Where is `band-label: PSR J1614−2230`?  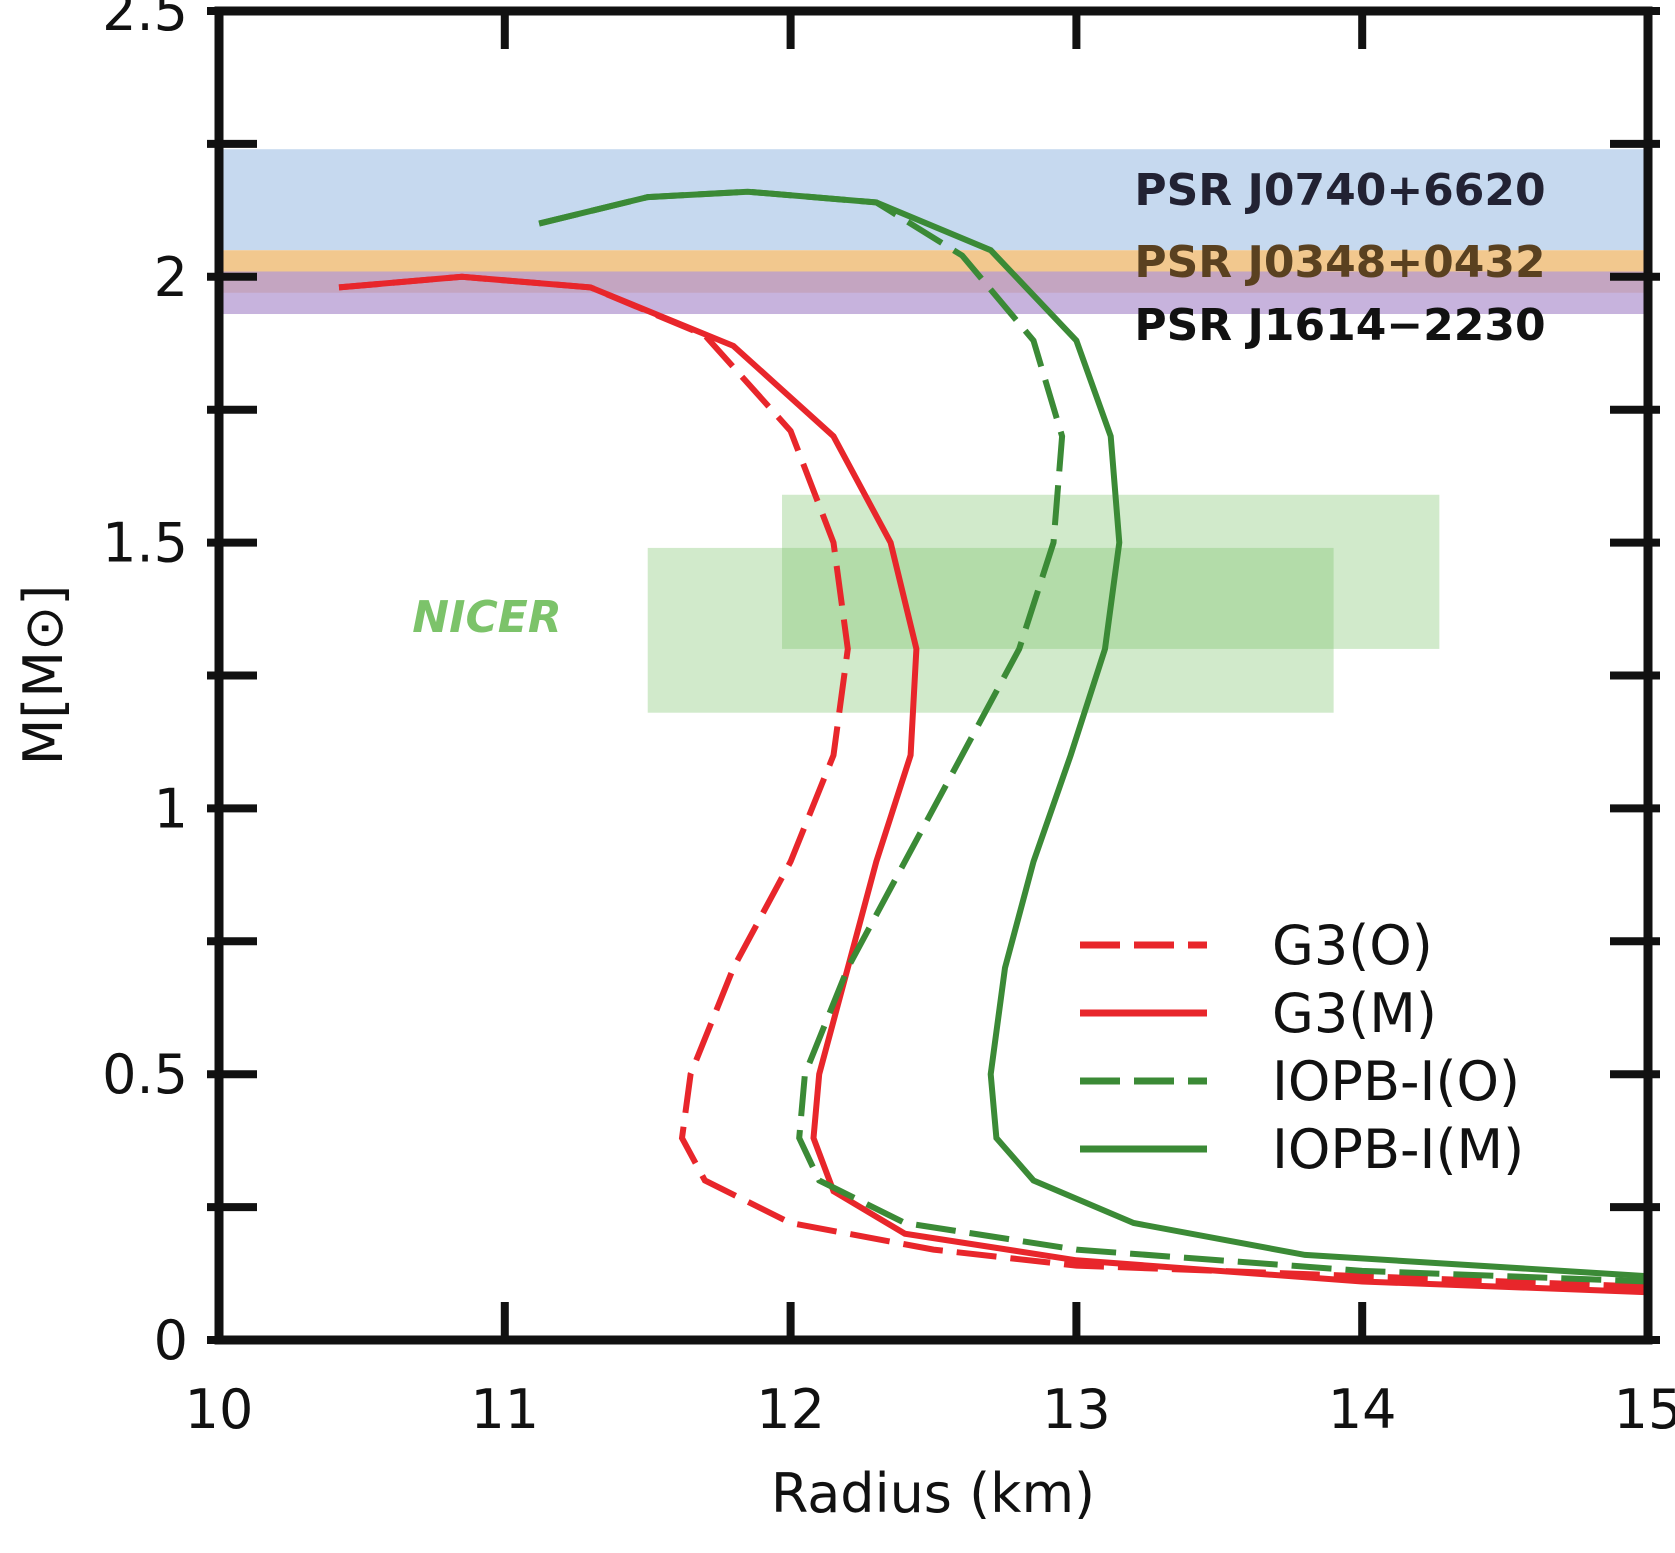 band-label: PSR J1614−2230 is located at coordinates (1339, 325).